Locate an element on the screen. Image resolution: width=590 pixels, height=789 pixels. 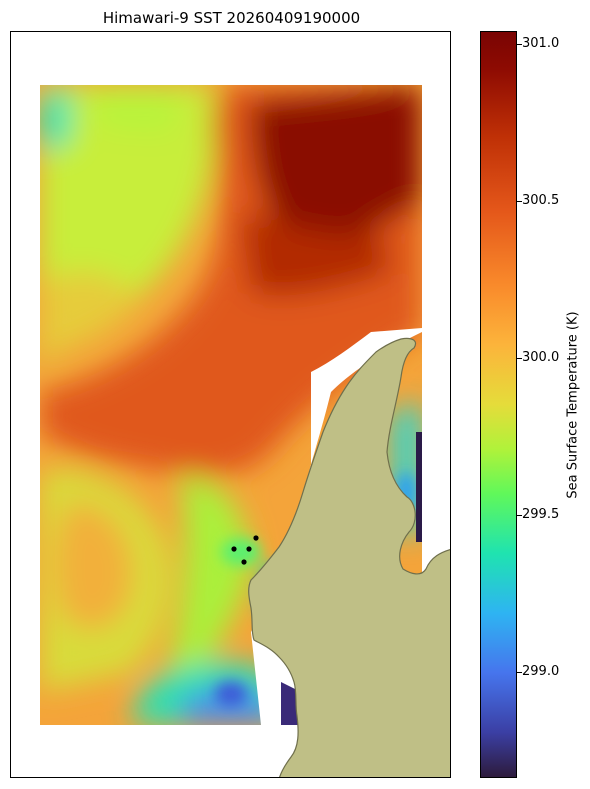
map-title: Himawari-9 SST 20260409190000 is located at coordinates (231, 18).